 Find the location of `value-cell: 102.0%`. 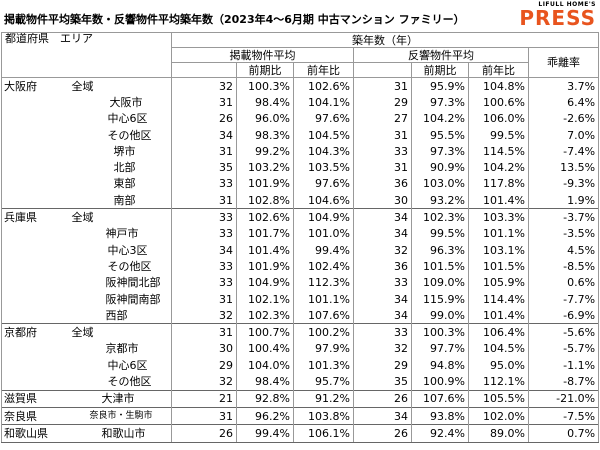

value-cell: 102.0% is located at coordinates (498, 415).